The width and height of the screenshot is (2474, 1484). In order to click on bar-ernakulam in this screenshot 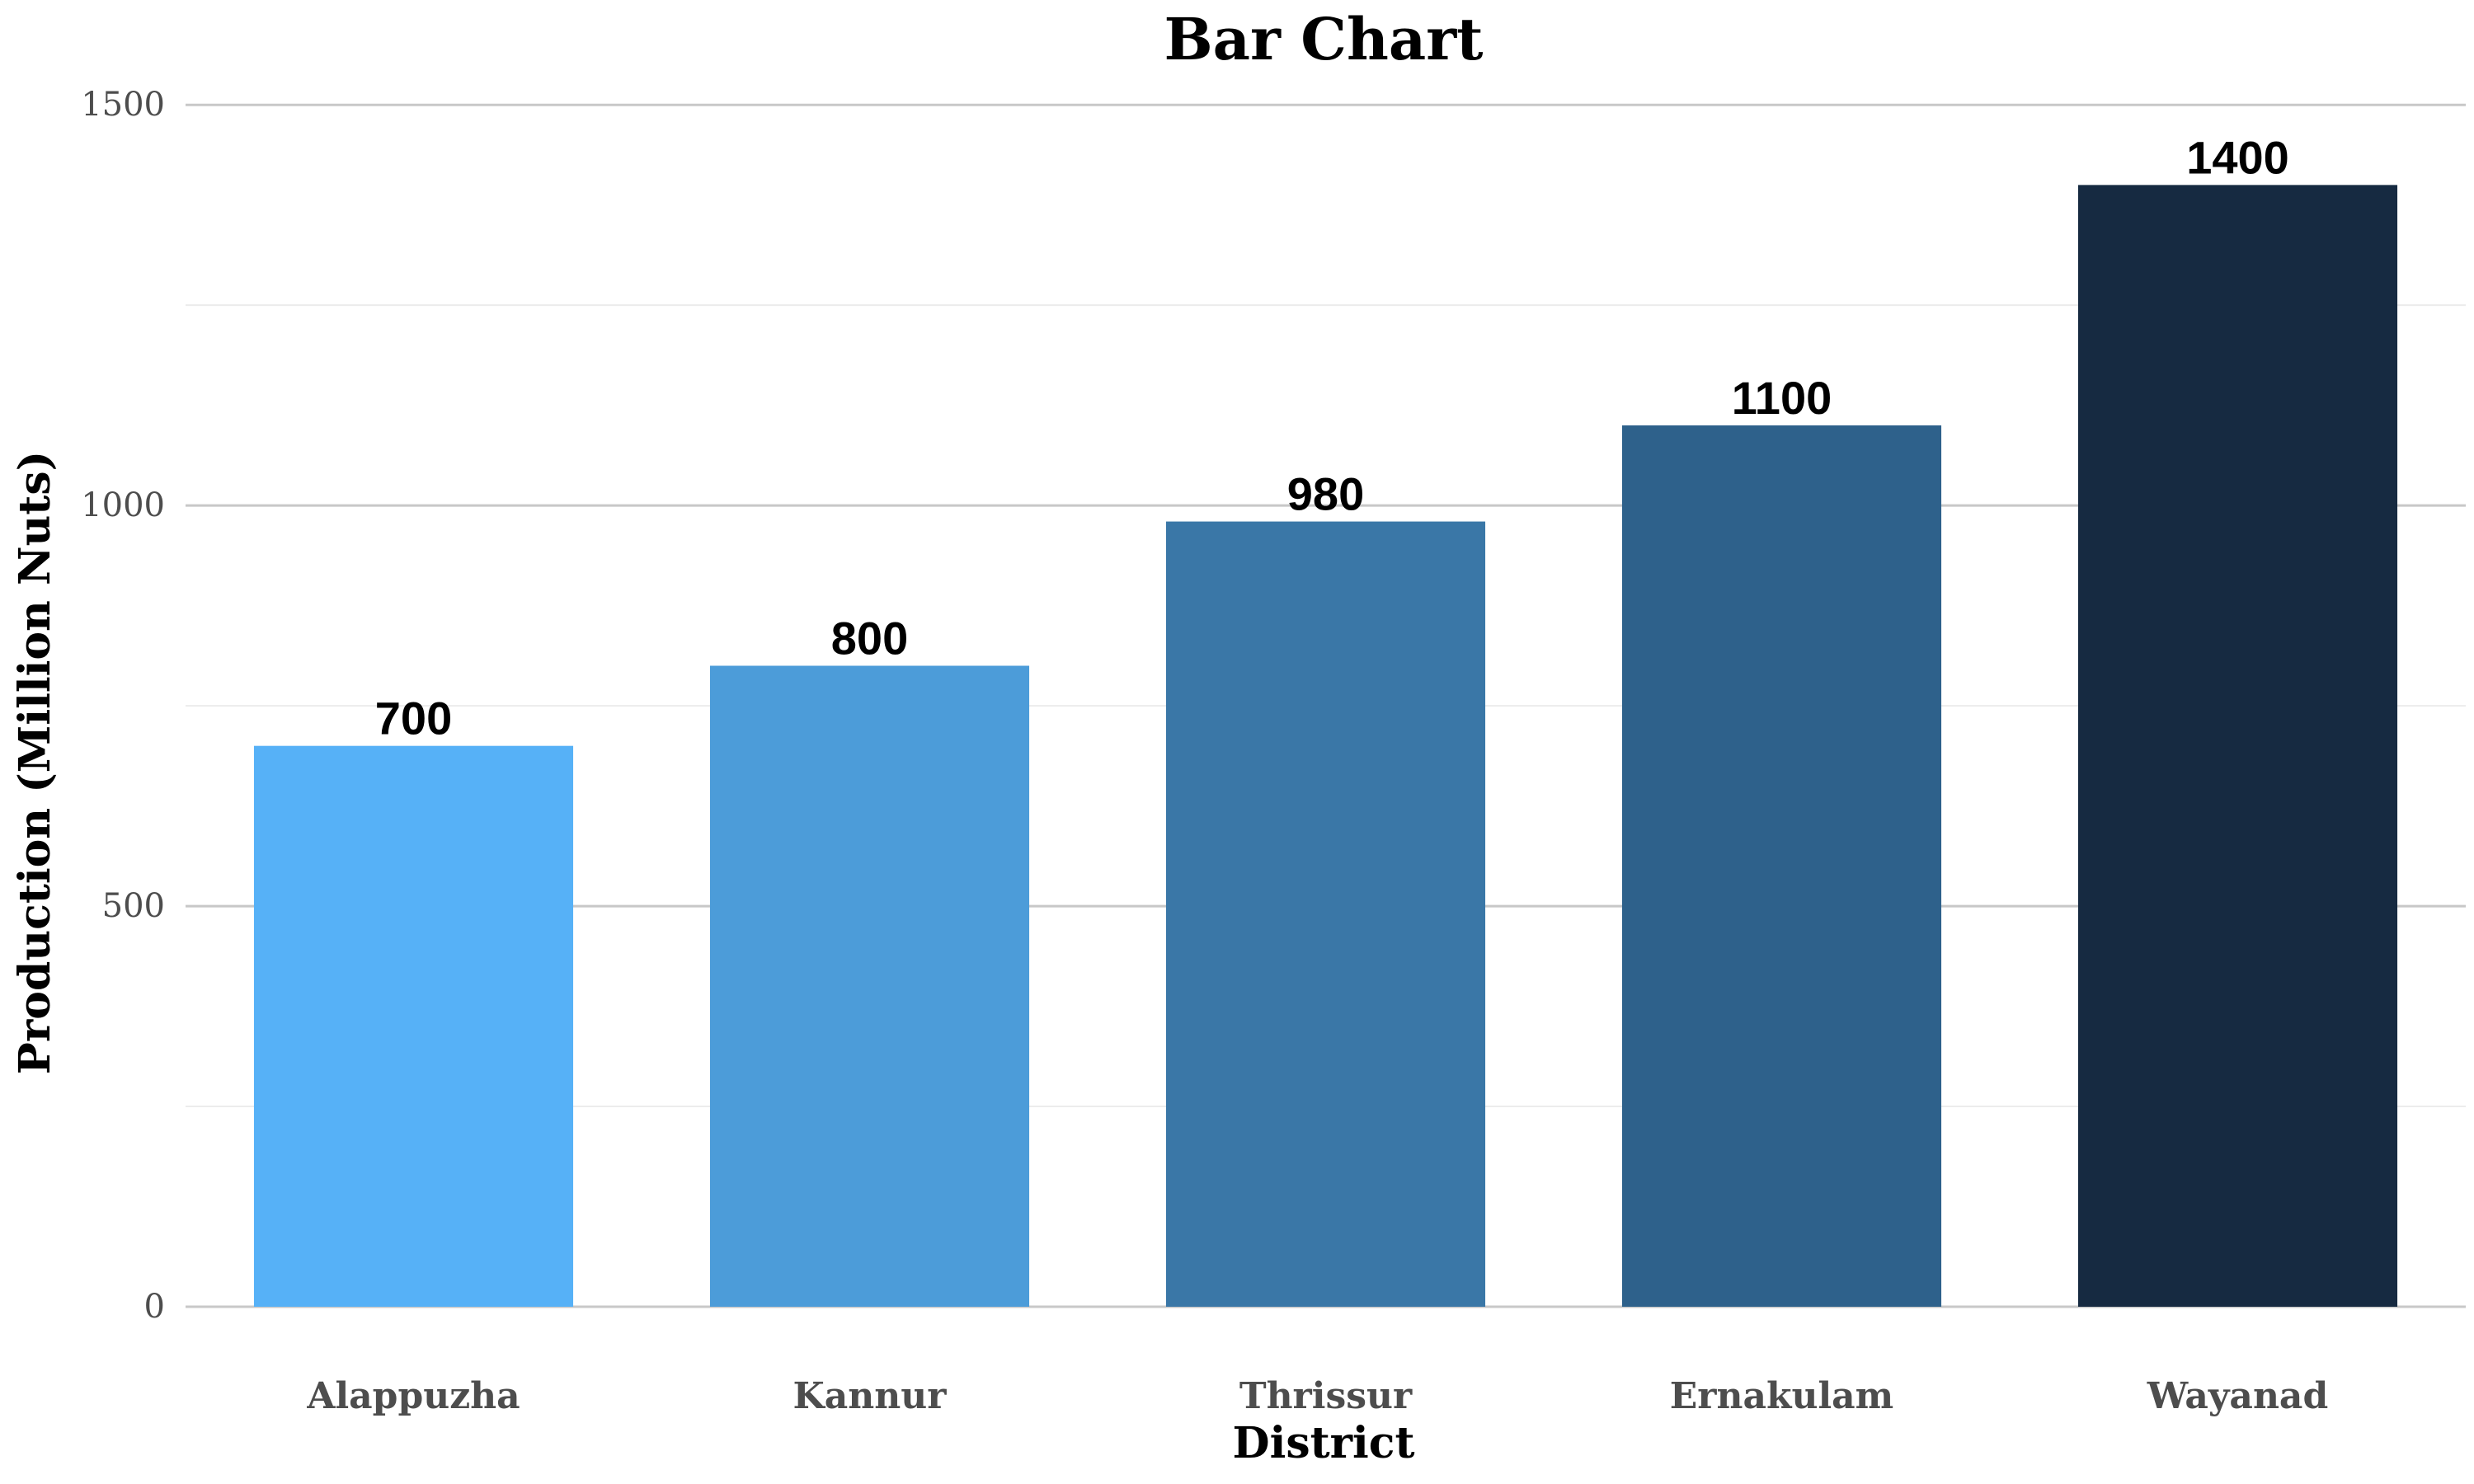, I will do `click(1781, 866)`.